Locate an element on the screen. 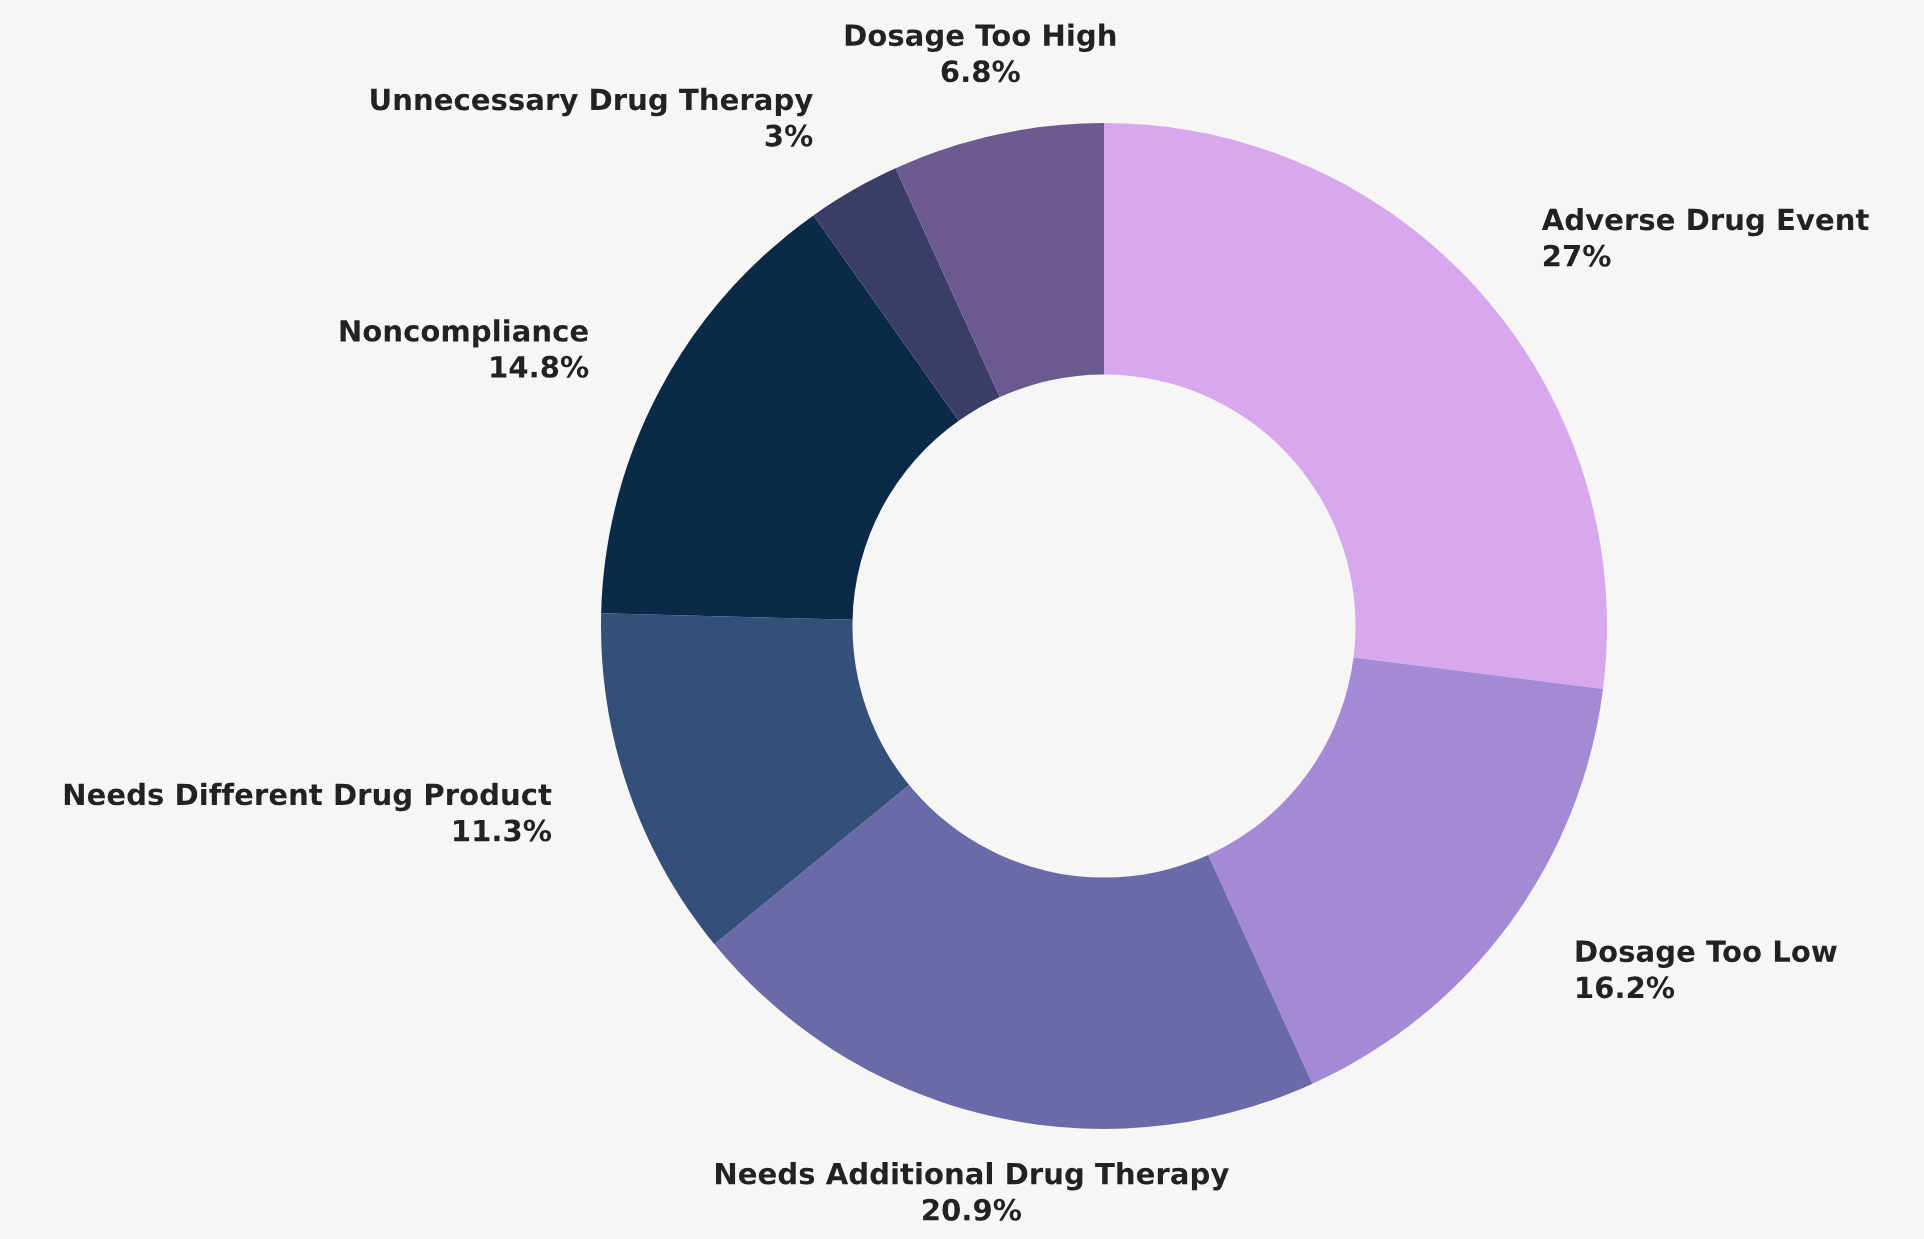  slice-label: Adverse Drug Event is located at coordinates (1705, 222).